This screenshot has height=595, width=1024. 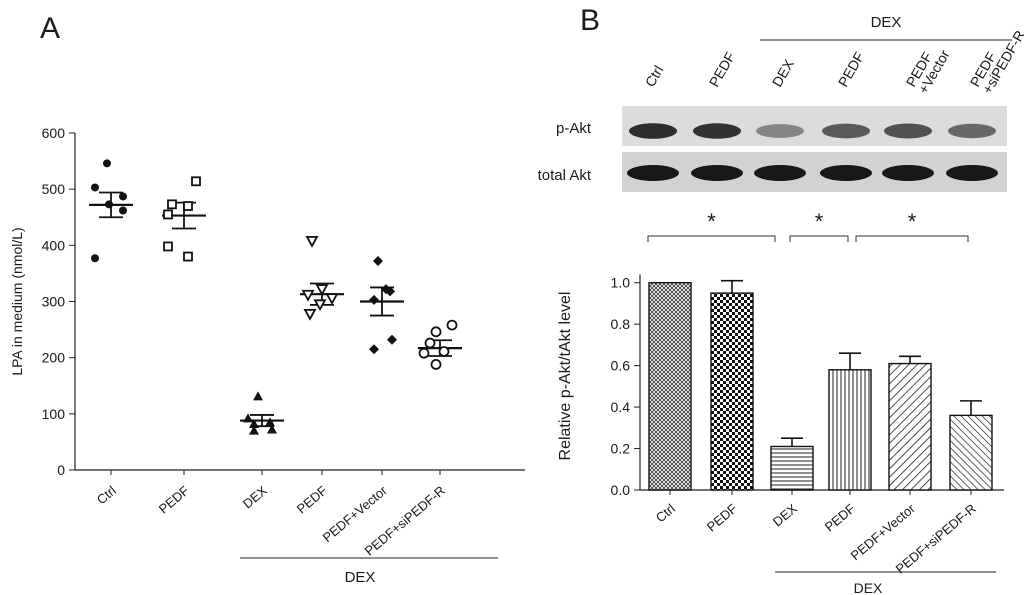 I want to click on blot-lane-label-line: Ctrl, so click(x=654, y=76).